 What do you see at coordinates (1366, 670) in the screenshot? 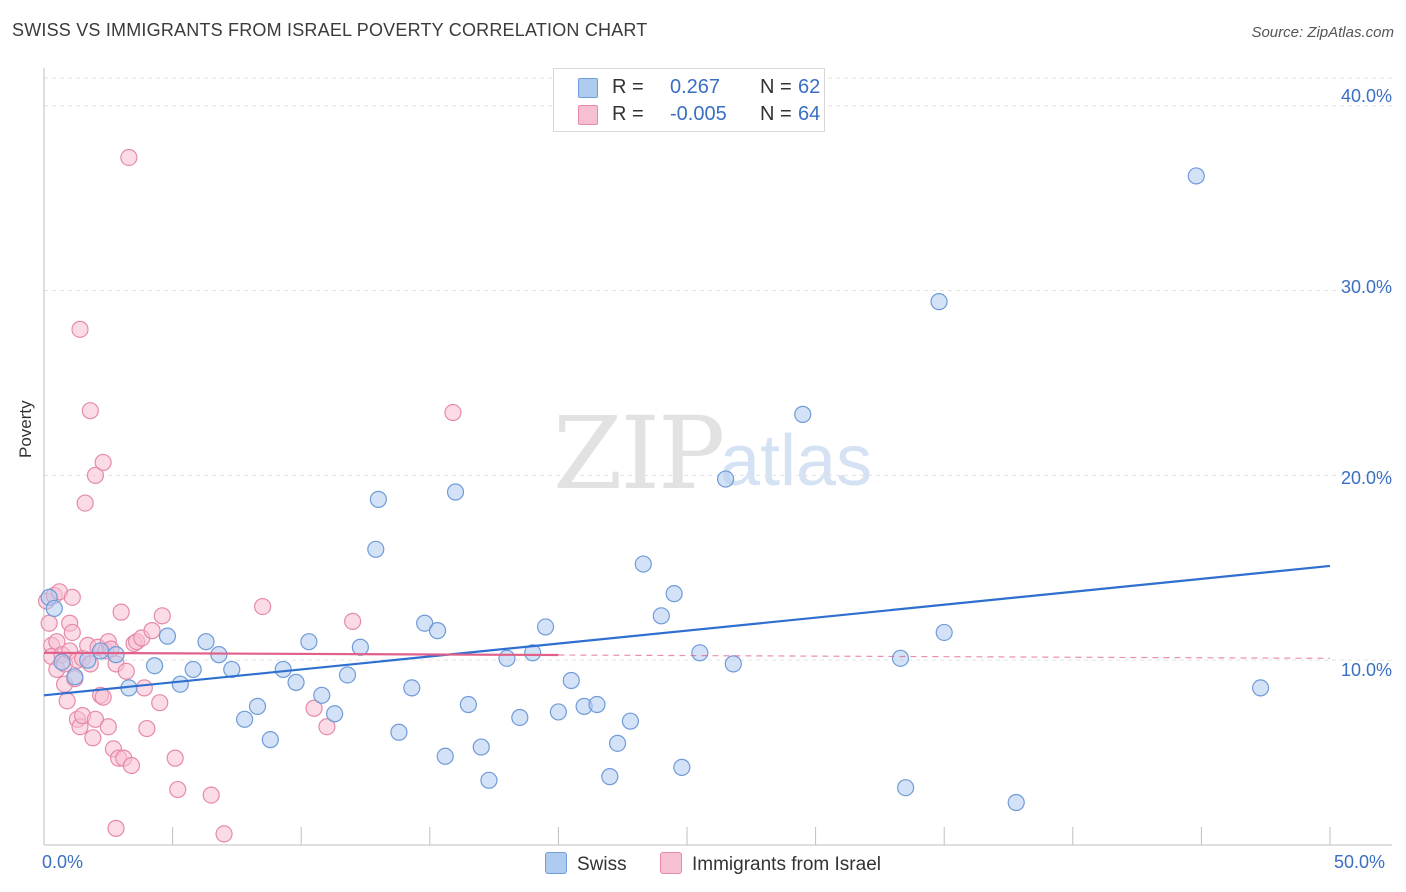
I see `y-tick-label-10: 10.0%` at bounding box center [1366, 670].